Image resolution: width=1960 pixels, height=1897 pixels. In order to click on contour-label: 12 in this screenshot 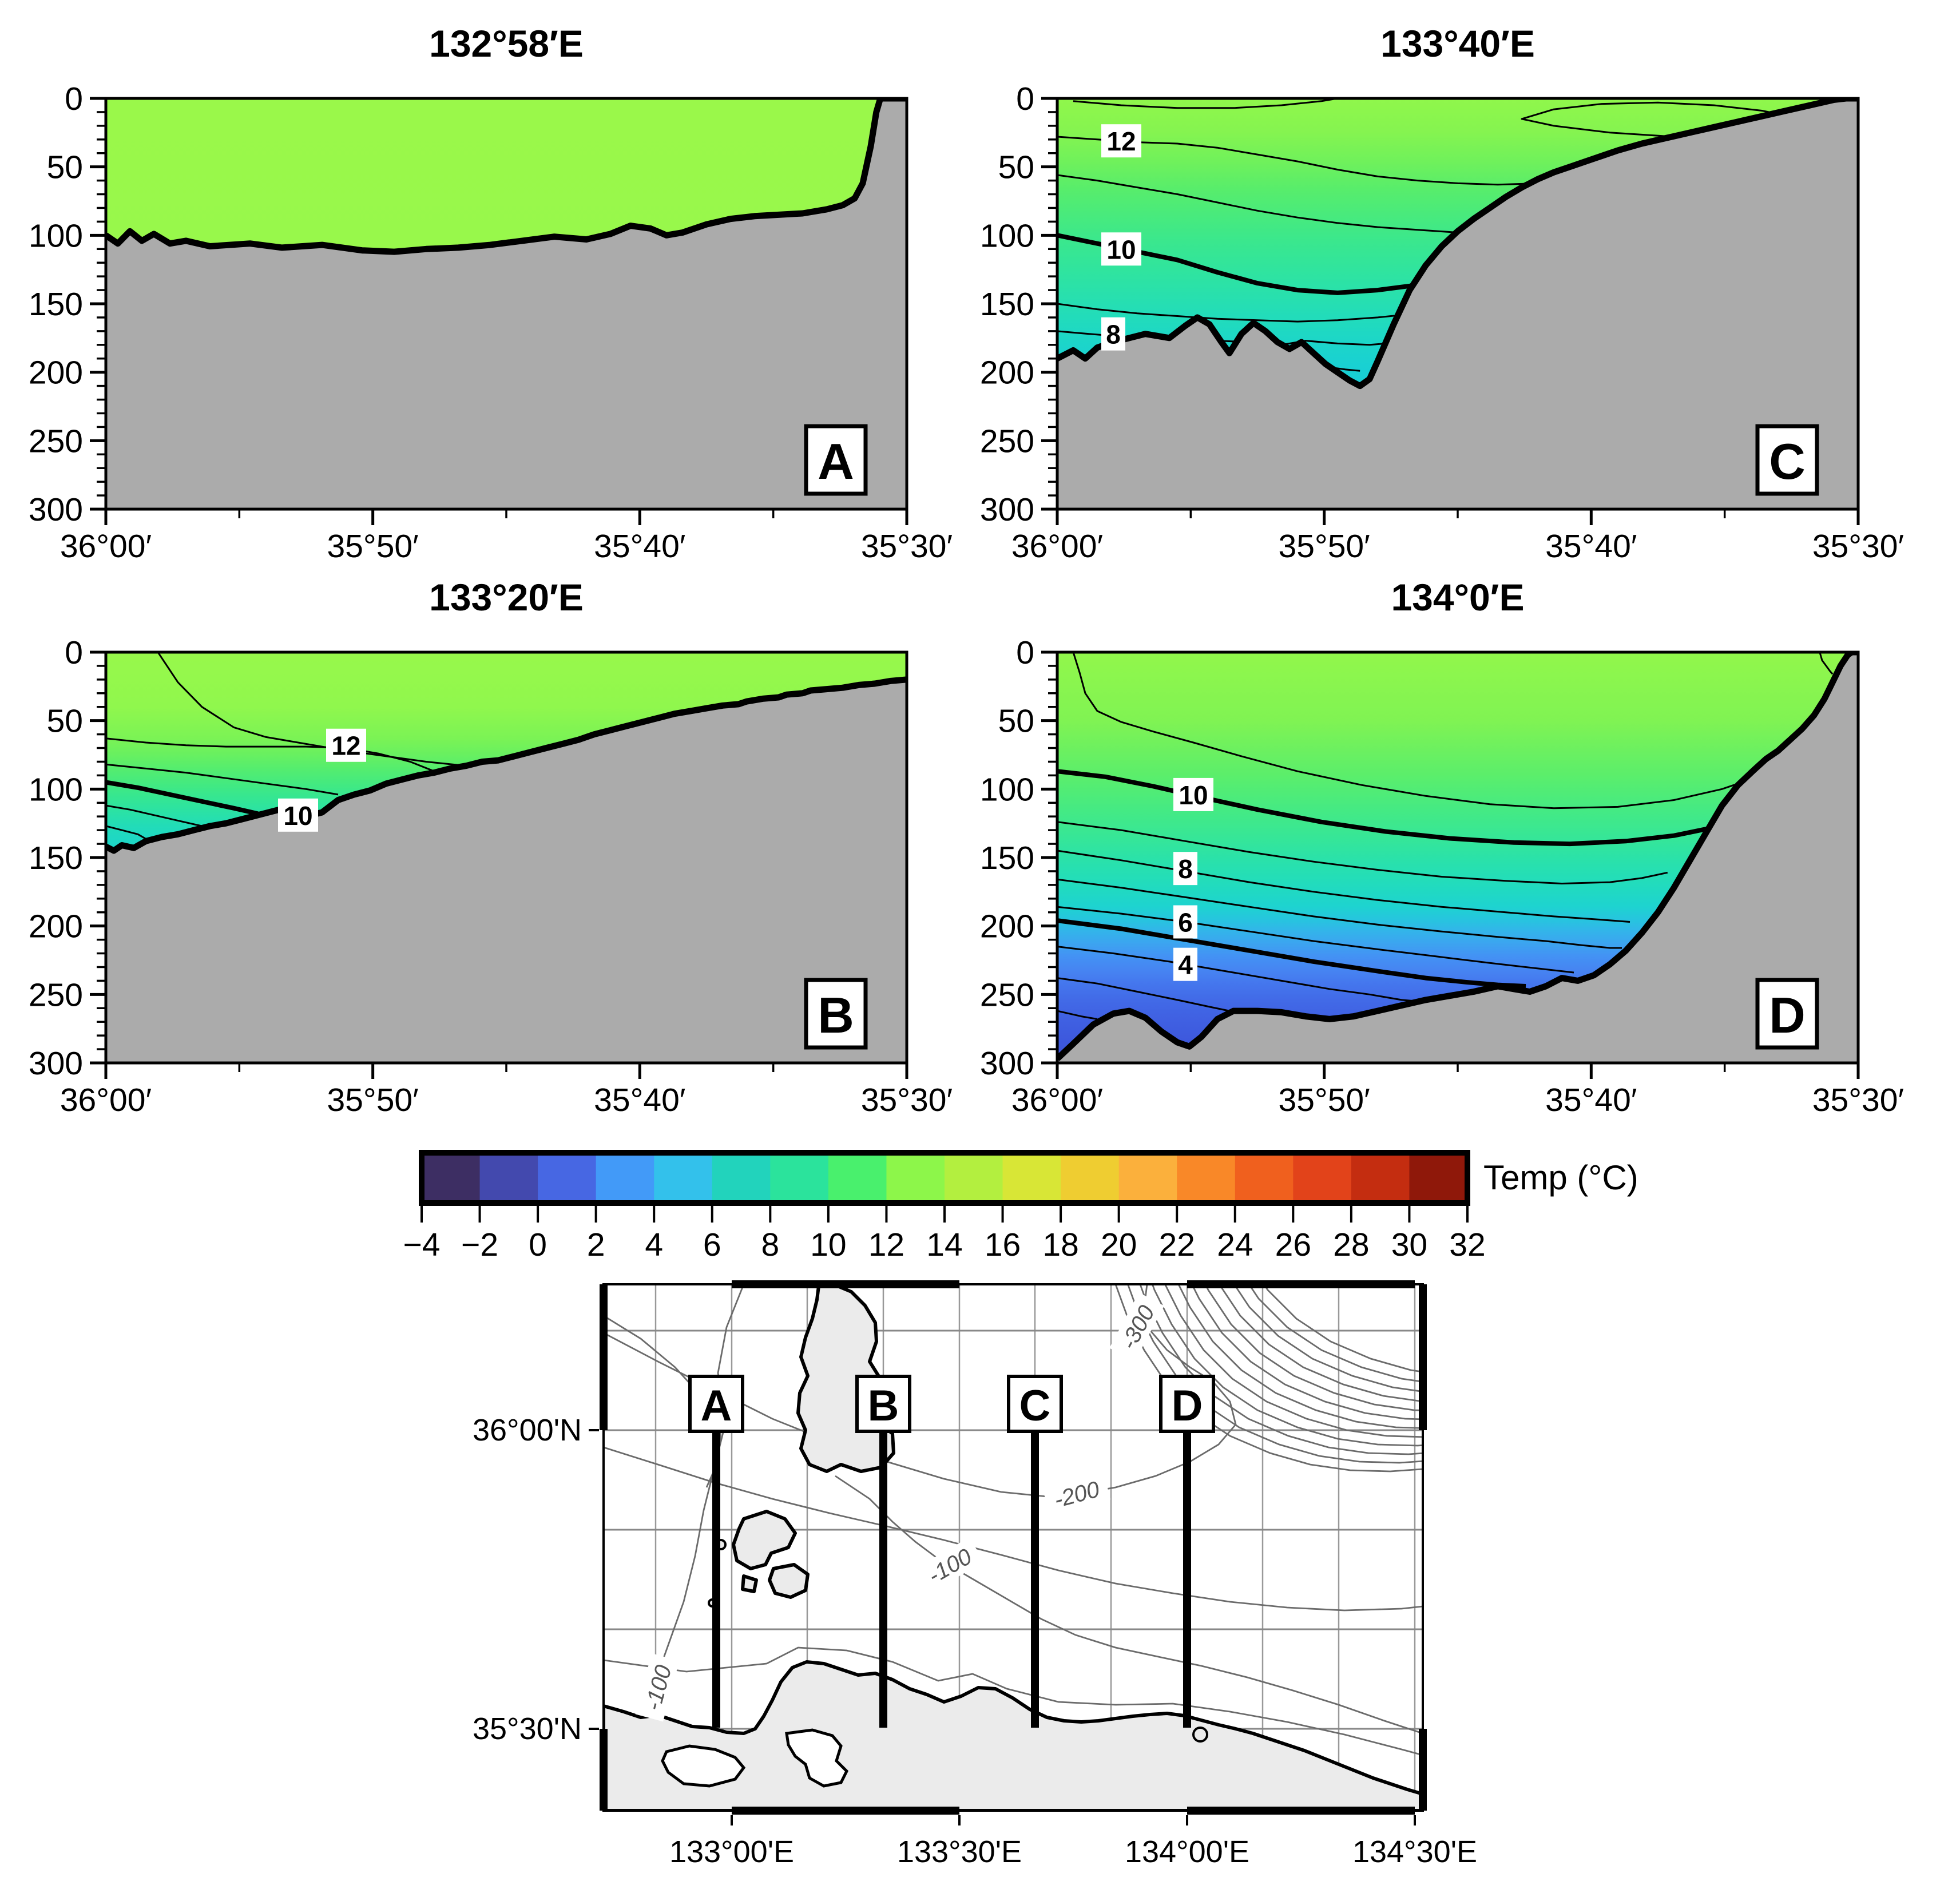, I will do `click(1121, 141)`.